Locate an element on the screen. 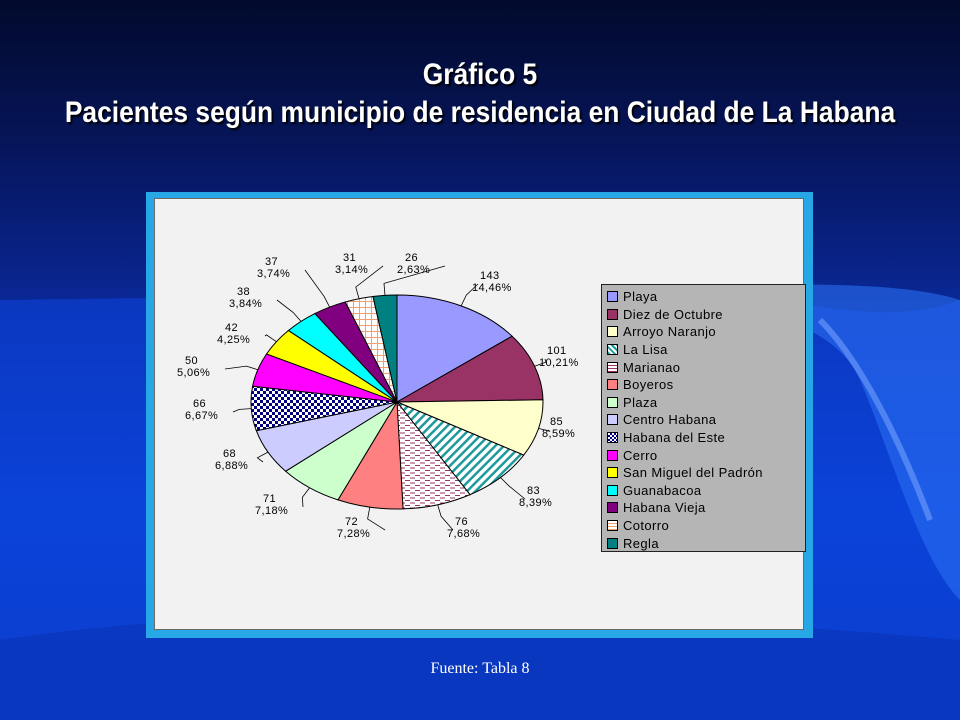  pie-leader-lines is located at coordinates (387, 398).